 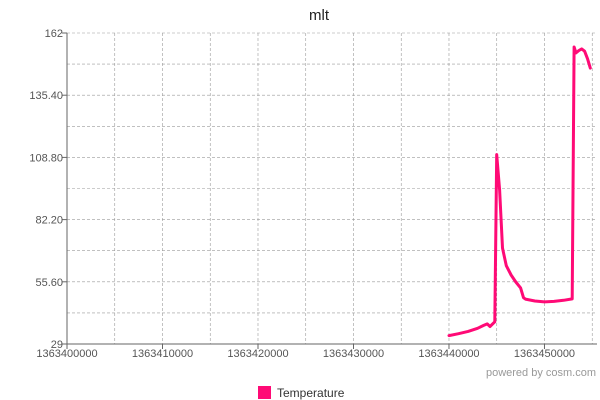 What do you see at coordinates (162, 354) in the screenshot?
I see `x-tick-label: 1363410000` at bounding box center [162, 354].